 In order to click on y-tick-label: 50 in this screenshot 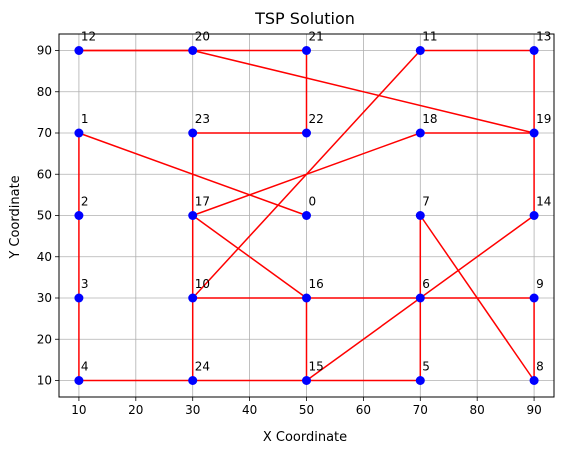, I will do `click(44, 216)`.